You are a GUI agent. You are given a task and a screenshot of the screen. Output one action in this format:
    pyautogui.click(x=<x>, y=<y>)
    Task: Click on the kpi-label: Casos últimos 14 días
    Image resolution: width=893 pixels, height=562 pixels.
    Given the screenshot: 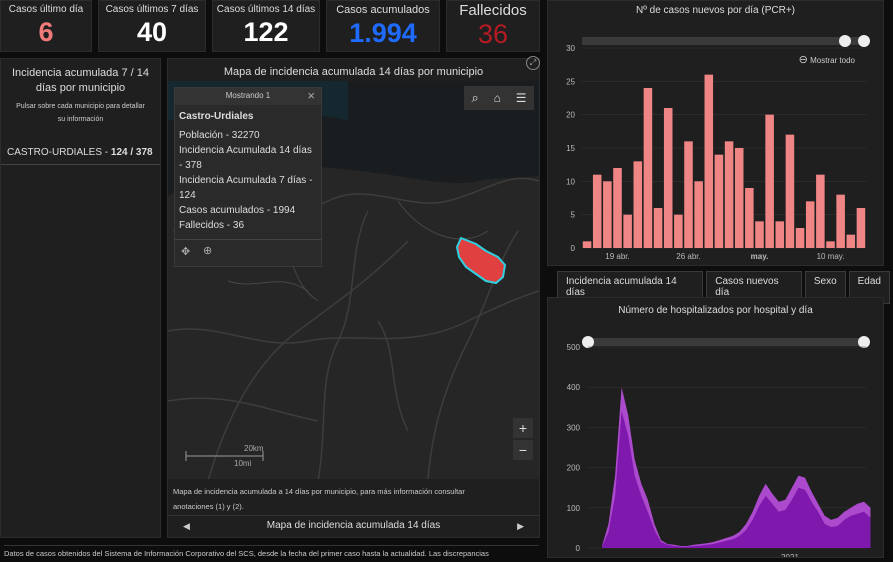 What is the action you would take?
    pyautogui.click(x=266, y=9)
    